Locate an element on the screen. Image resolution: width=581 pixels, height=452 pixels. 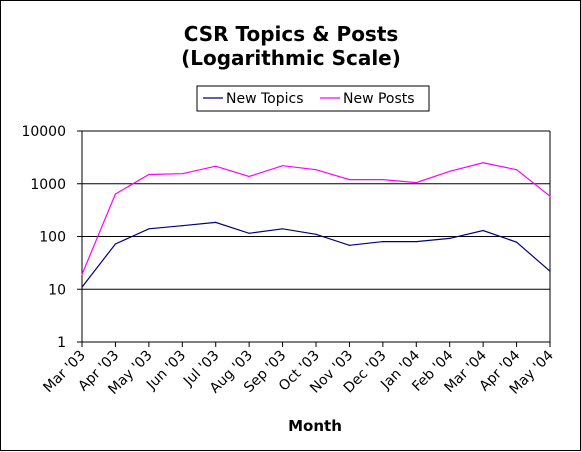
legend-label-posts: New Posts is located at coordinates (379, 99).